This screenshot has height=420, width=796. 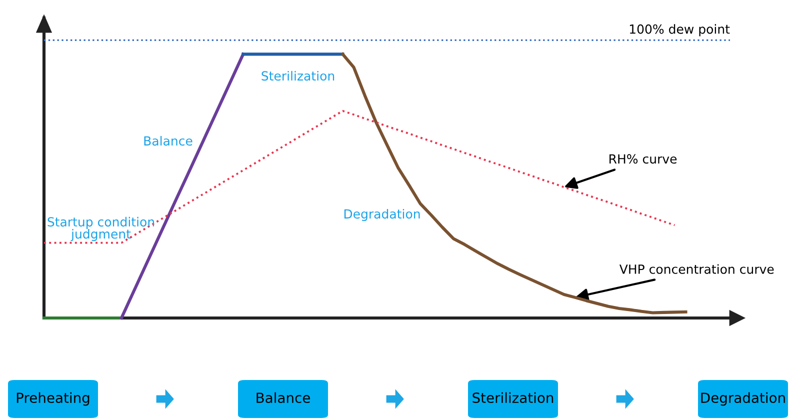 What do you see at coordinates (298, 75) in the screenshot?
I see `annotation: Sterilization` at bounding box center [298, 75].